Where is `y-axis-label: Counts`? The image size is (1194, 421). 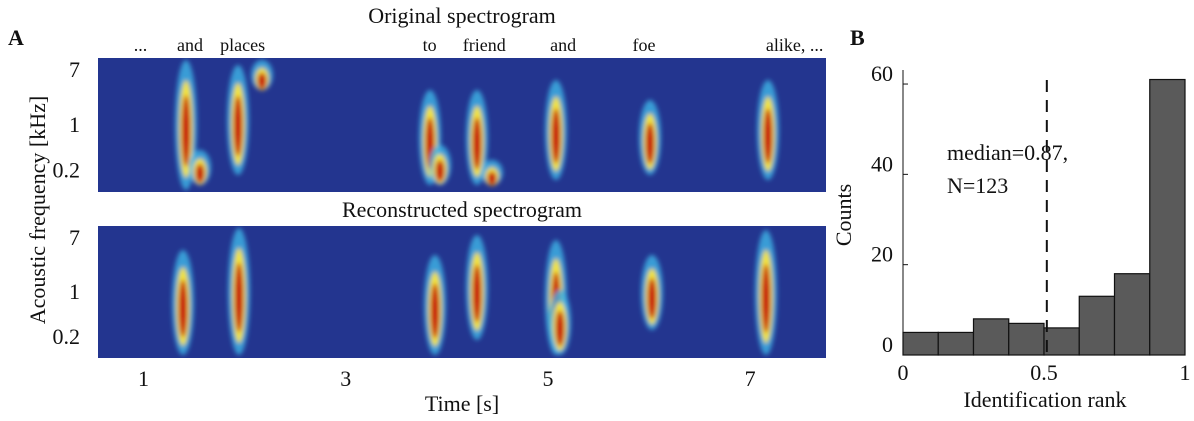
y-axis-label: Counts is located at coordinates (843, 215).